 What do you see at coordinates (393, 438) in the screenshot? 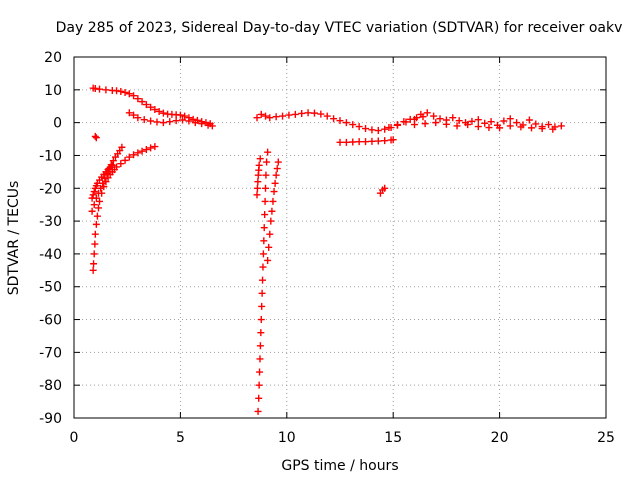
I see `x-tick-label: 15` at bounding box center [393, 438].